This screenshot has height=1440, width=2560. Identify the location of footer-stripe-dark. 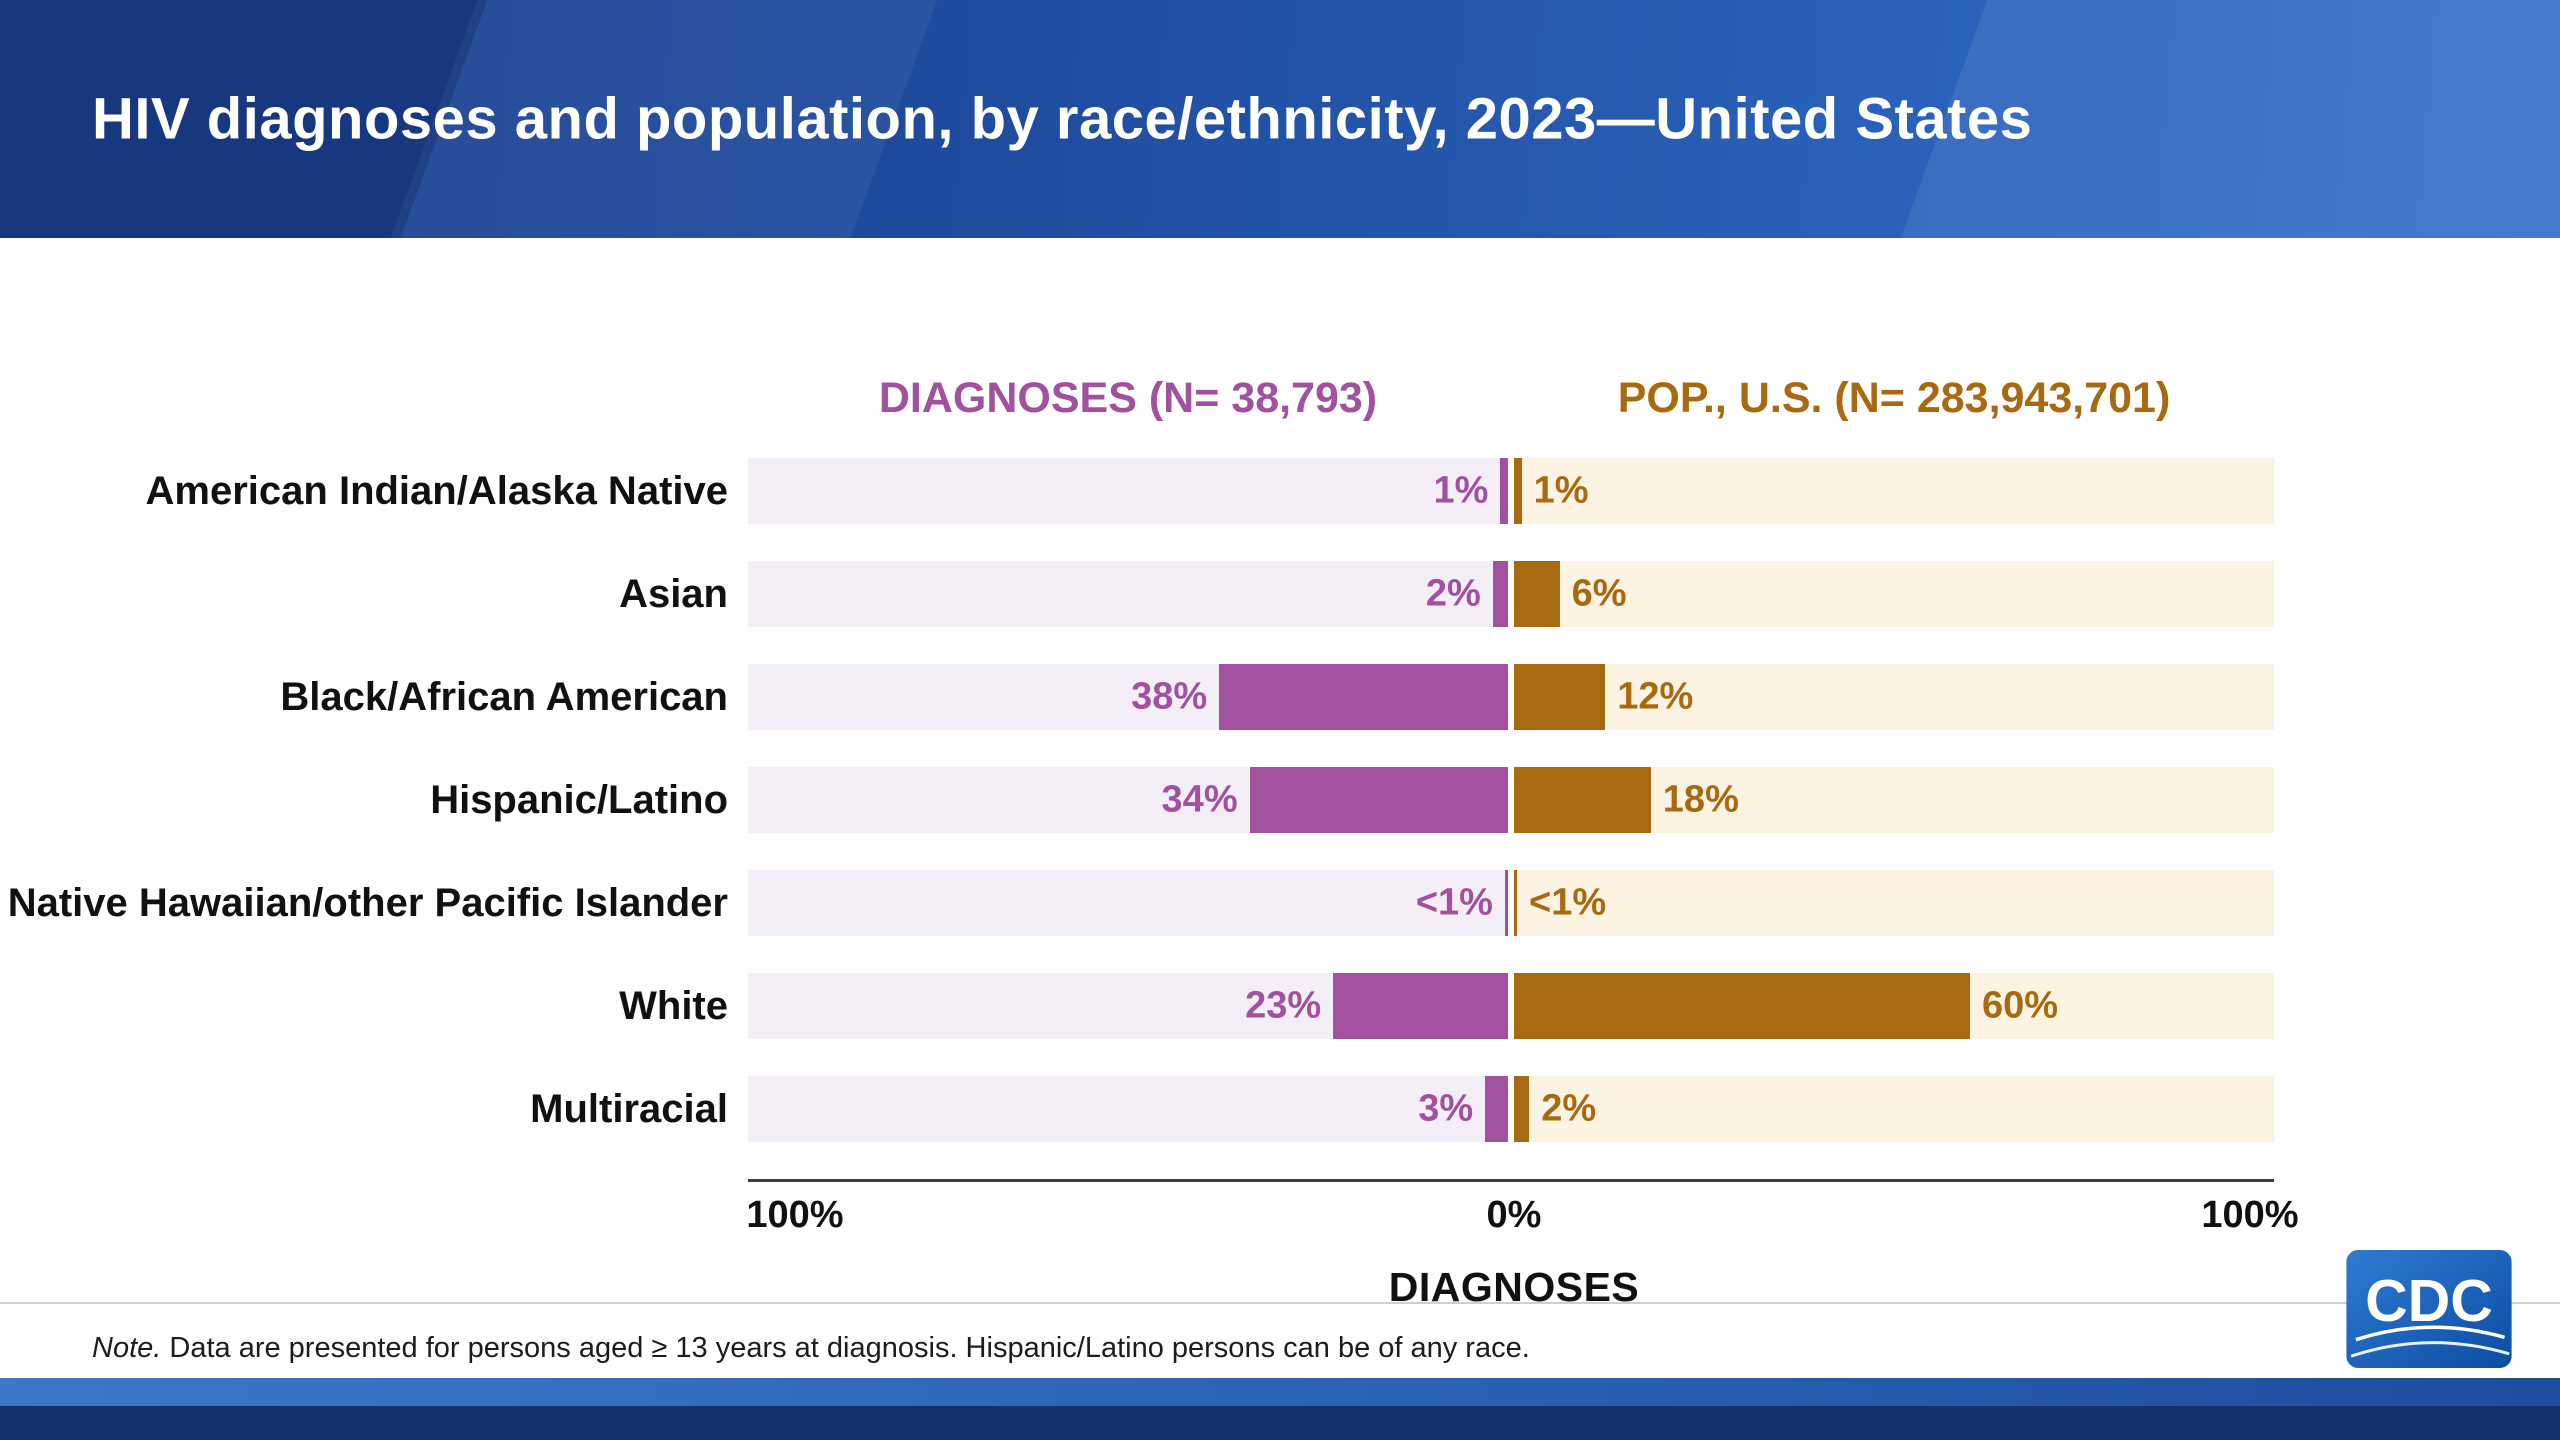
(1280, 1423).